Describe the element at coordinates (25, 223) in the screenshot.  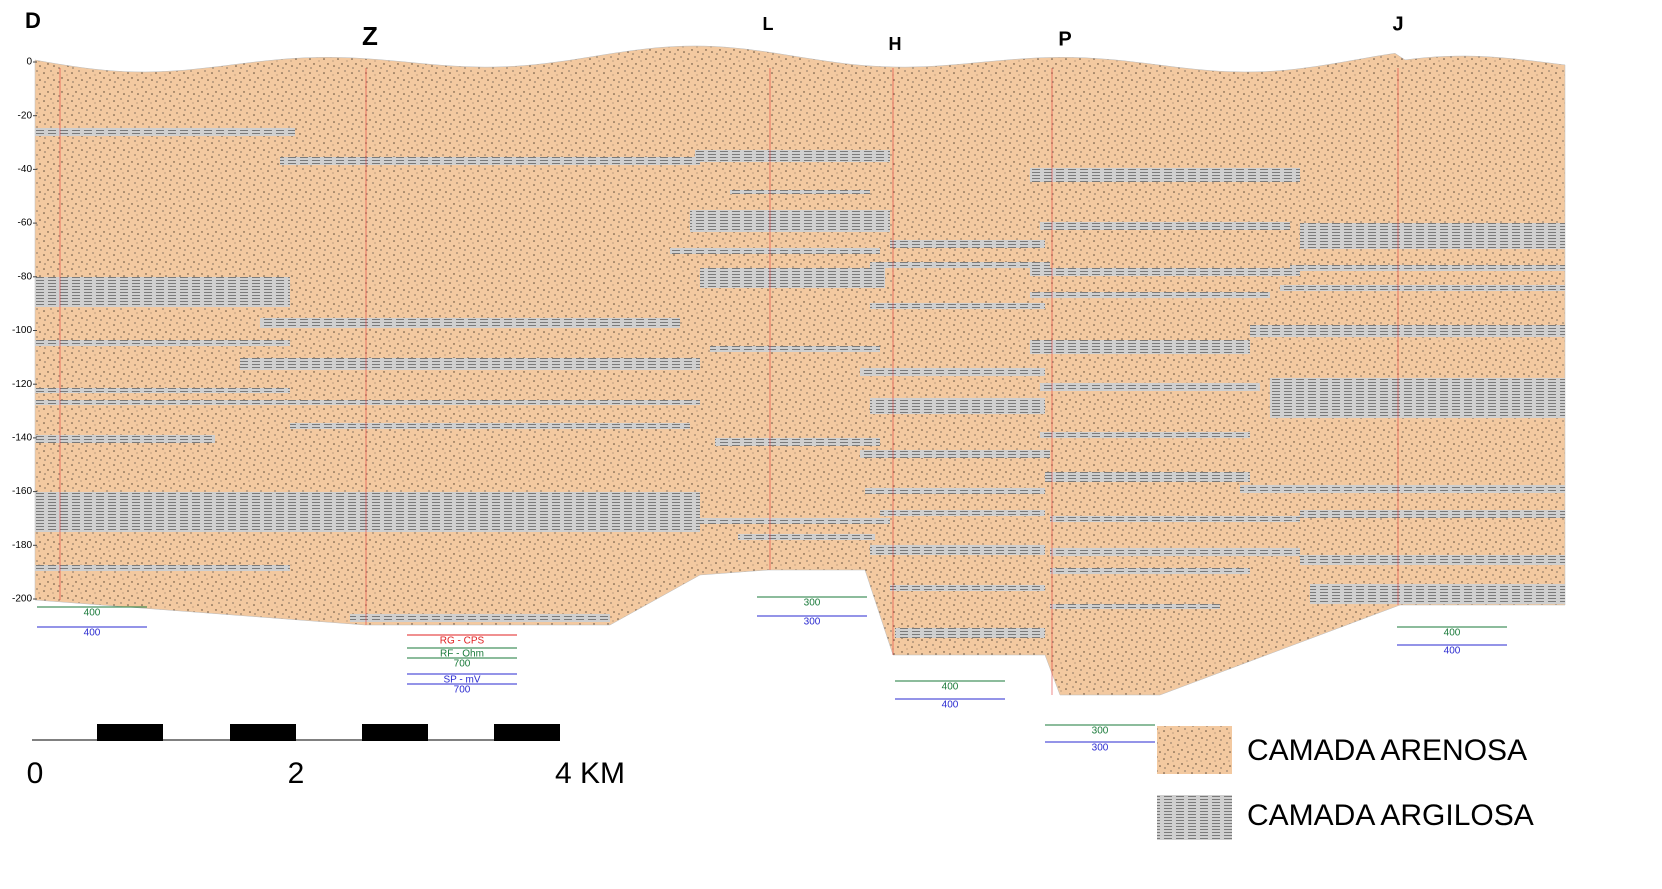
I see `depth-label: -60` at that location.